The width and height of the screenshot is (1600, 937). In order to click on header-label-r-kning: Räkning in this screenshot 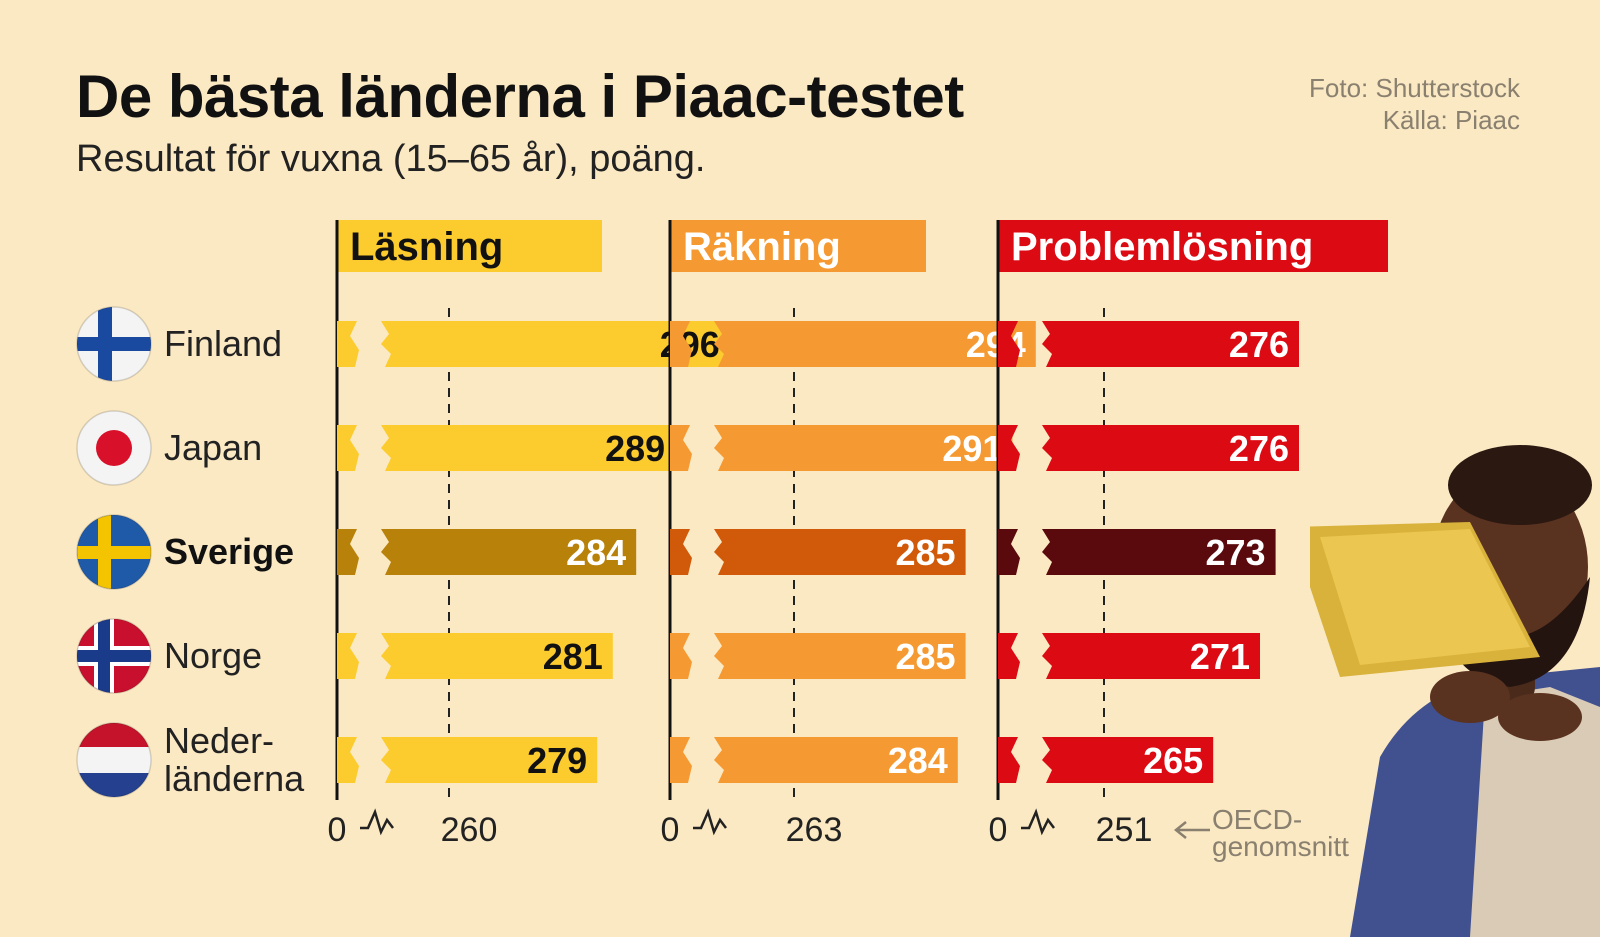, I will do `click(762, 247)`.